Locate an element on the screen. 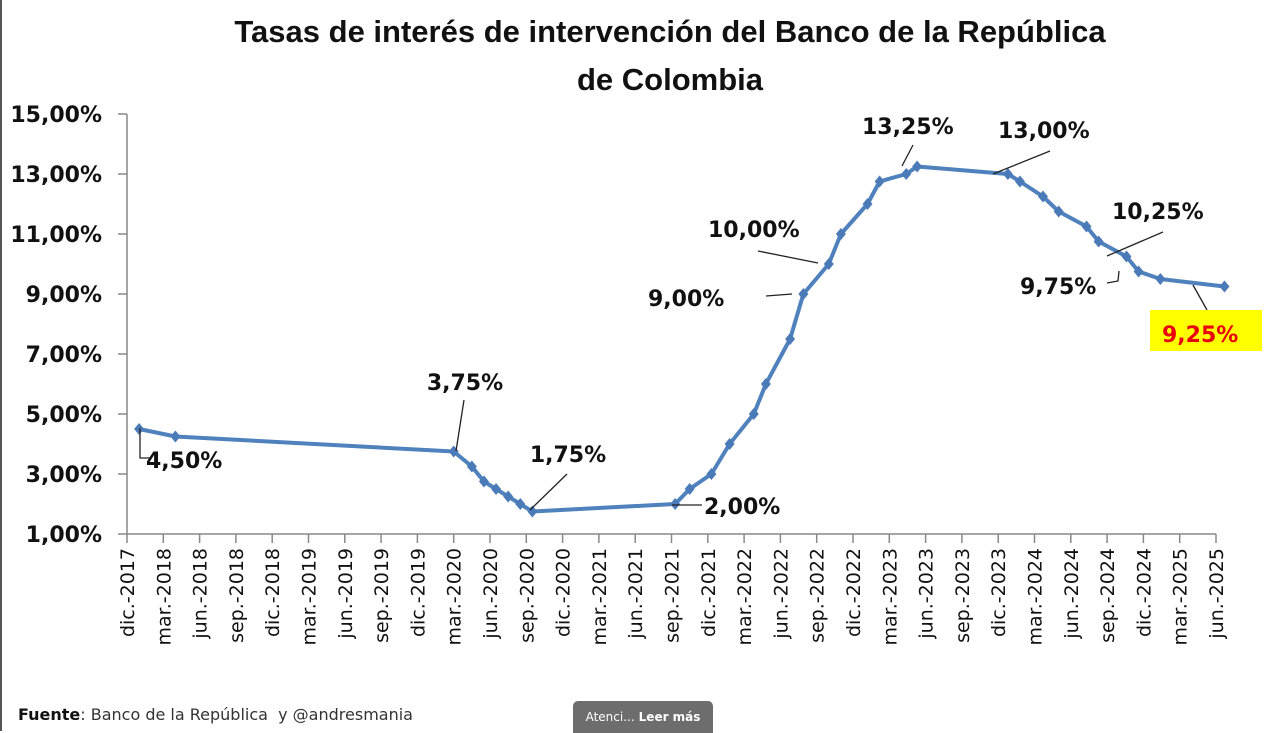 The width and height of the screenshot is (1280, 733). x-tick-label: jun.-2020 is located at coordinates (491, 594).